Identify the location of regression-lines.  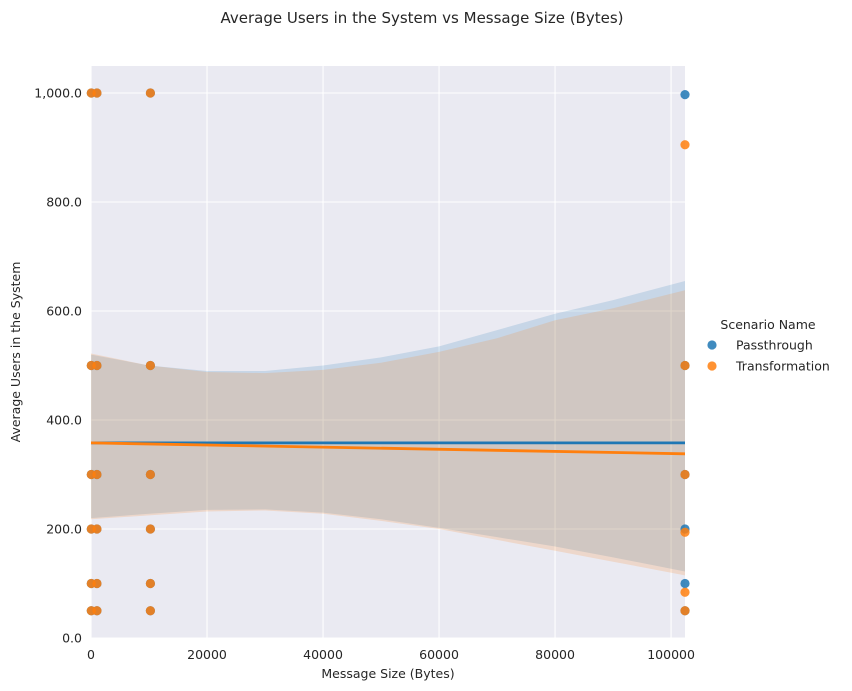
(388, 448).